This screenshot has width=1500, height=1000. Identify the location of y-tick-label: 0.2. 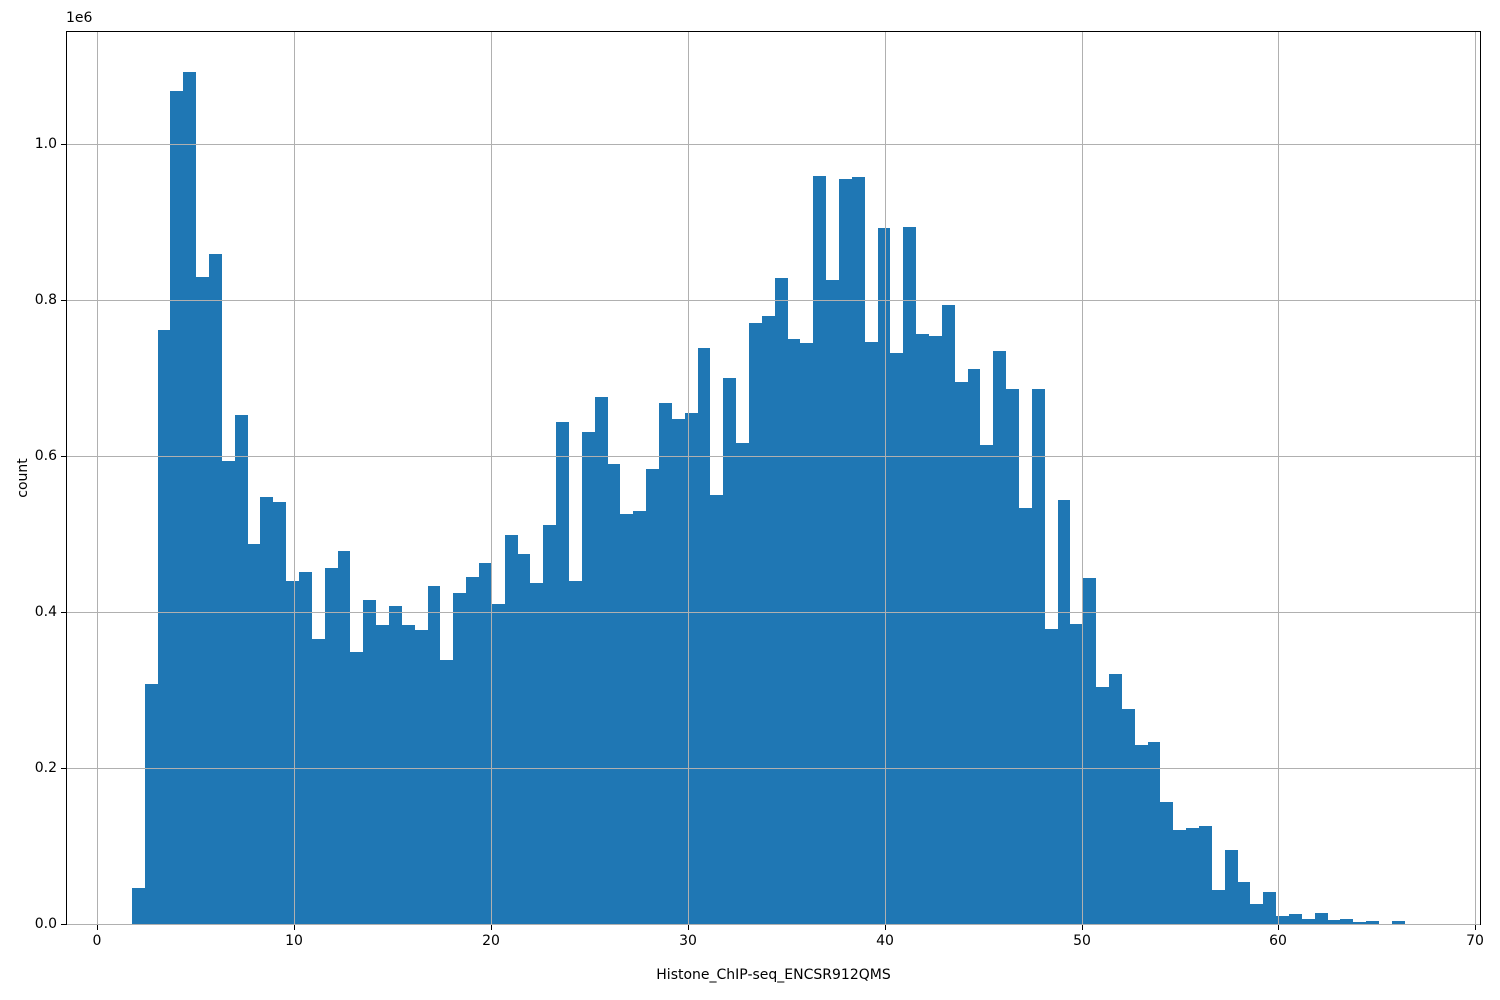
(45, 768).